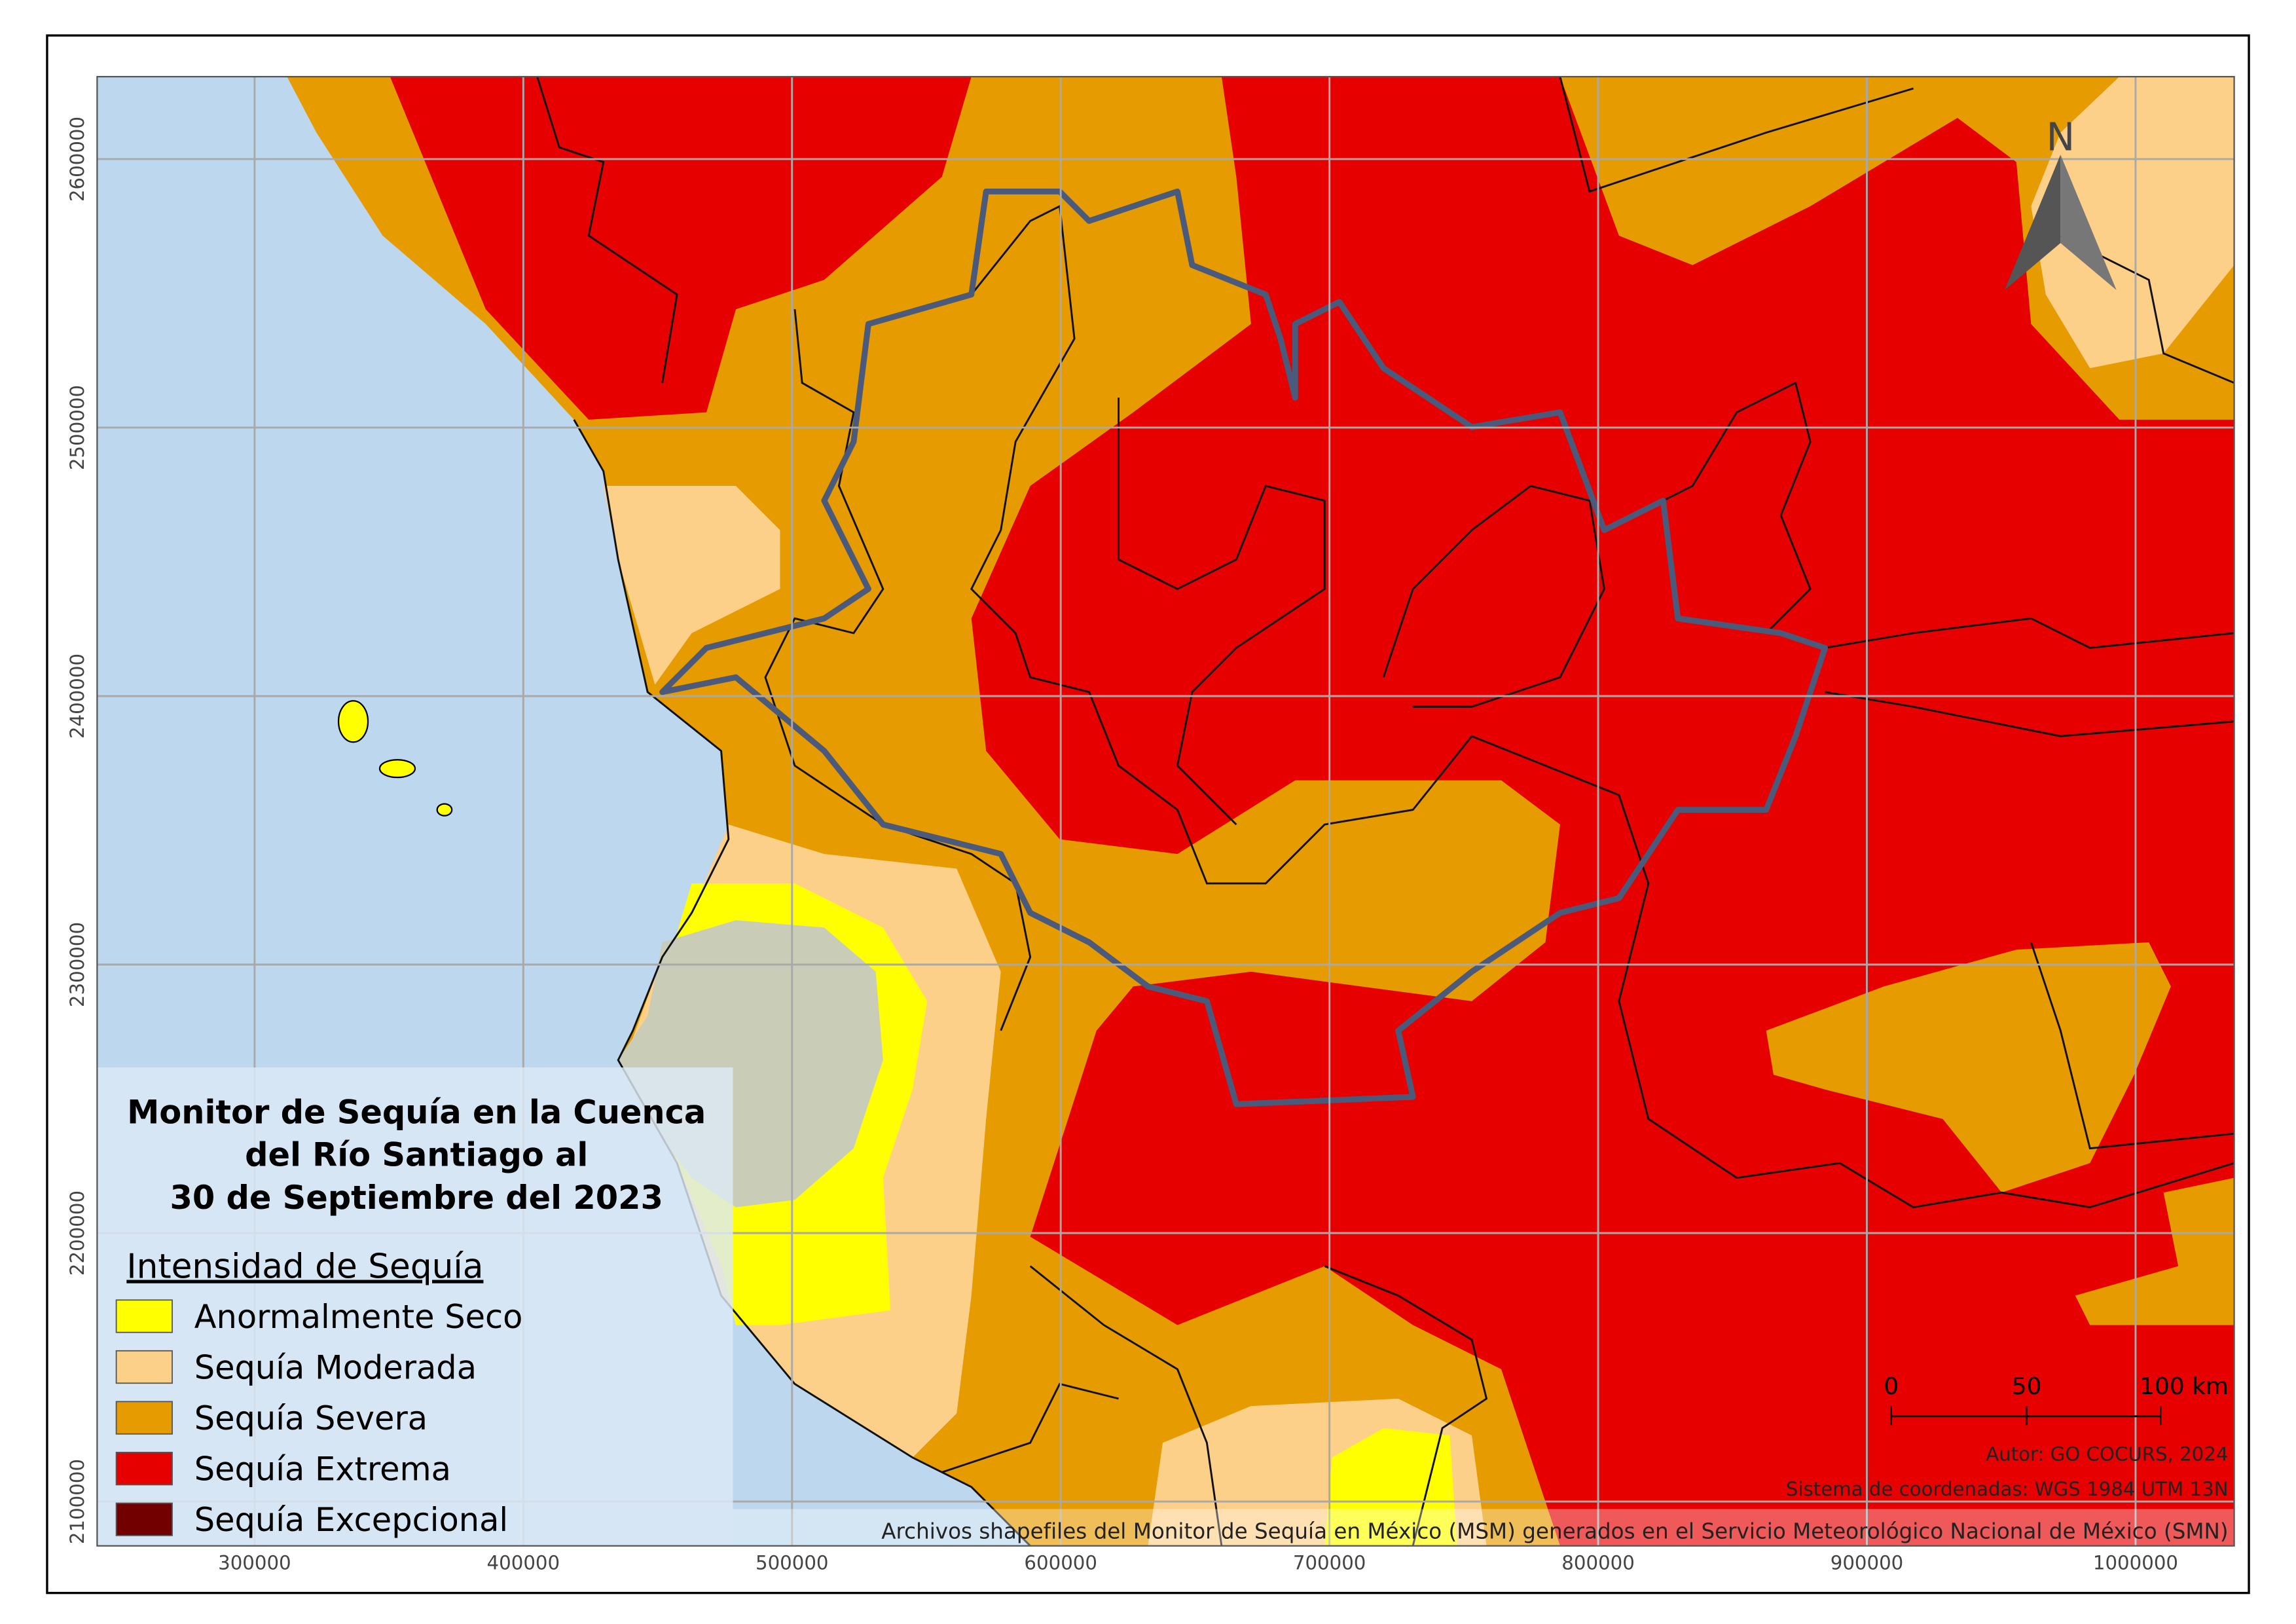 This screenshot has height=1624, width=2296. Describe the element at coordinates (322, 1469) in the screenshot. I see `legend-label: Sequía Extrema` at that location.